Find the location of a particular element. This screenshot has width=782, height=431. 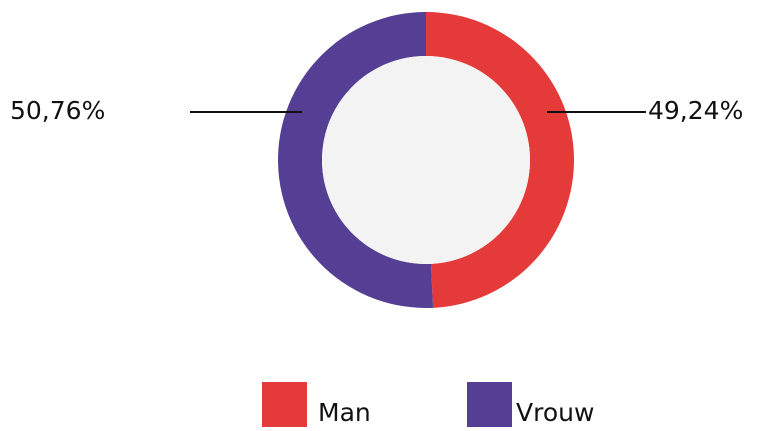

data-label: 50,76% is located at coordinates (57, 110).